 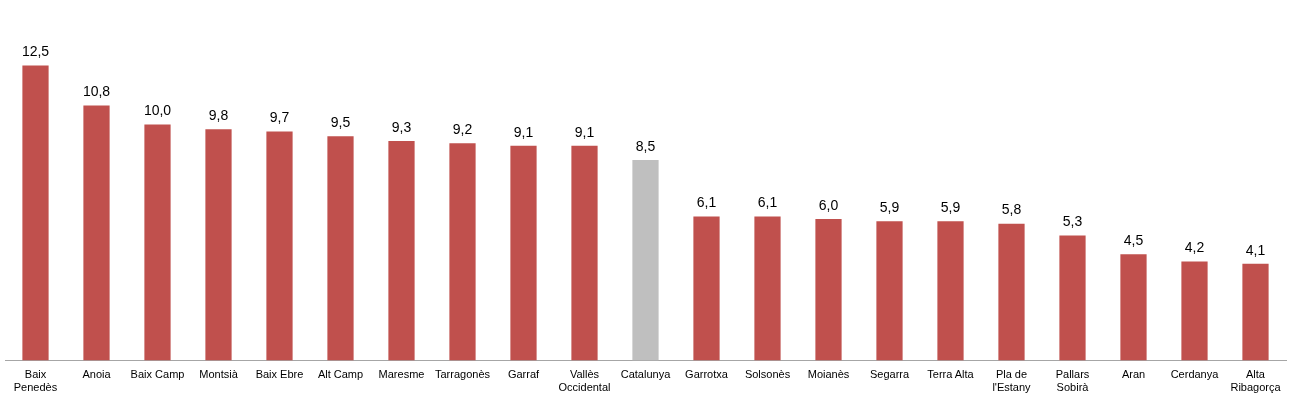 What do you see at coordinates (462, 374) in the screenshot?
I see `x-tick-label: Tarragonès` at bounding box center [462, 374].